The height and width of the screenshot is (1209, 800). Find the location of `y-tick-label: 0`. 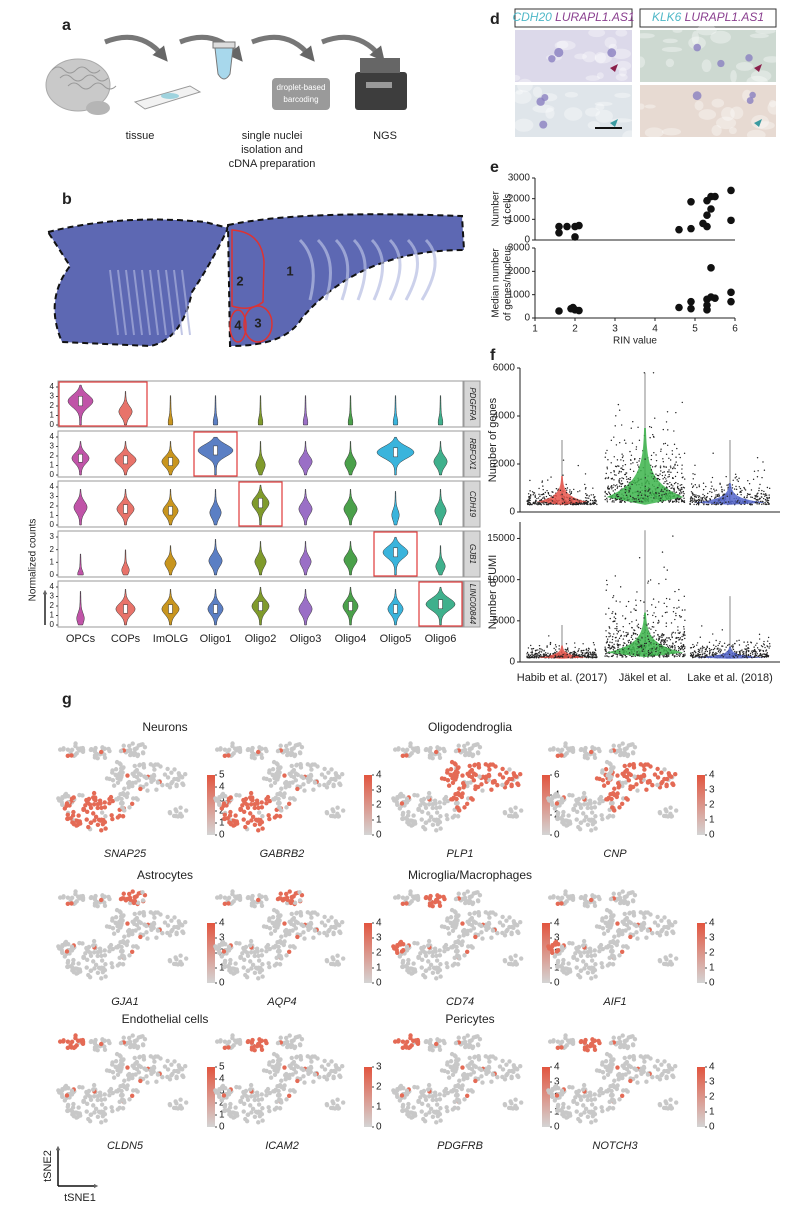

y-tick-label: 0 is located at coordinates (52, 424).